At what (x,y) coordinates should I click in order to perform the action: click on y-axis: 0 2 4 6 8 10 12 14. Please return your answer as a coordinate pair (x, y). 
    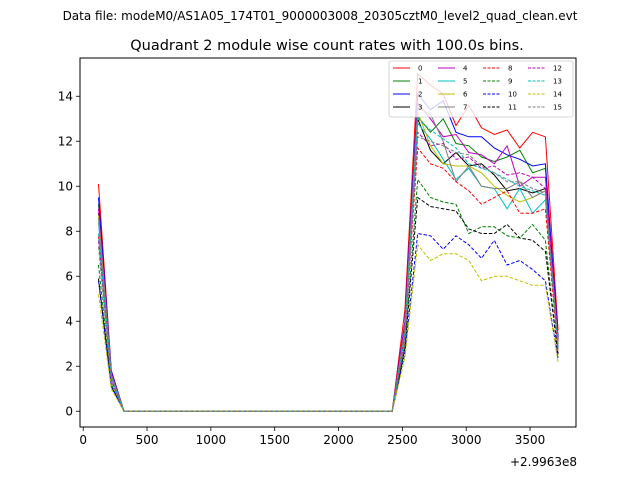
    Looking at the image, I should click on (69, 253).